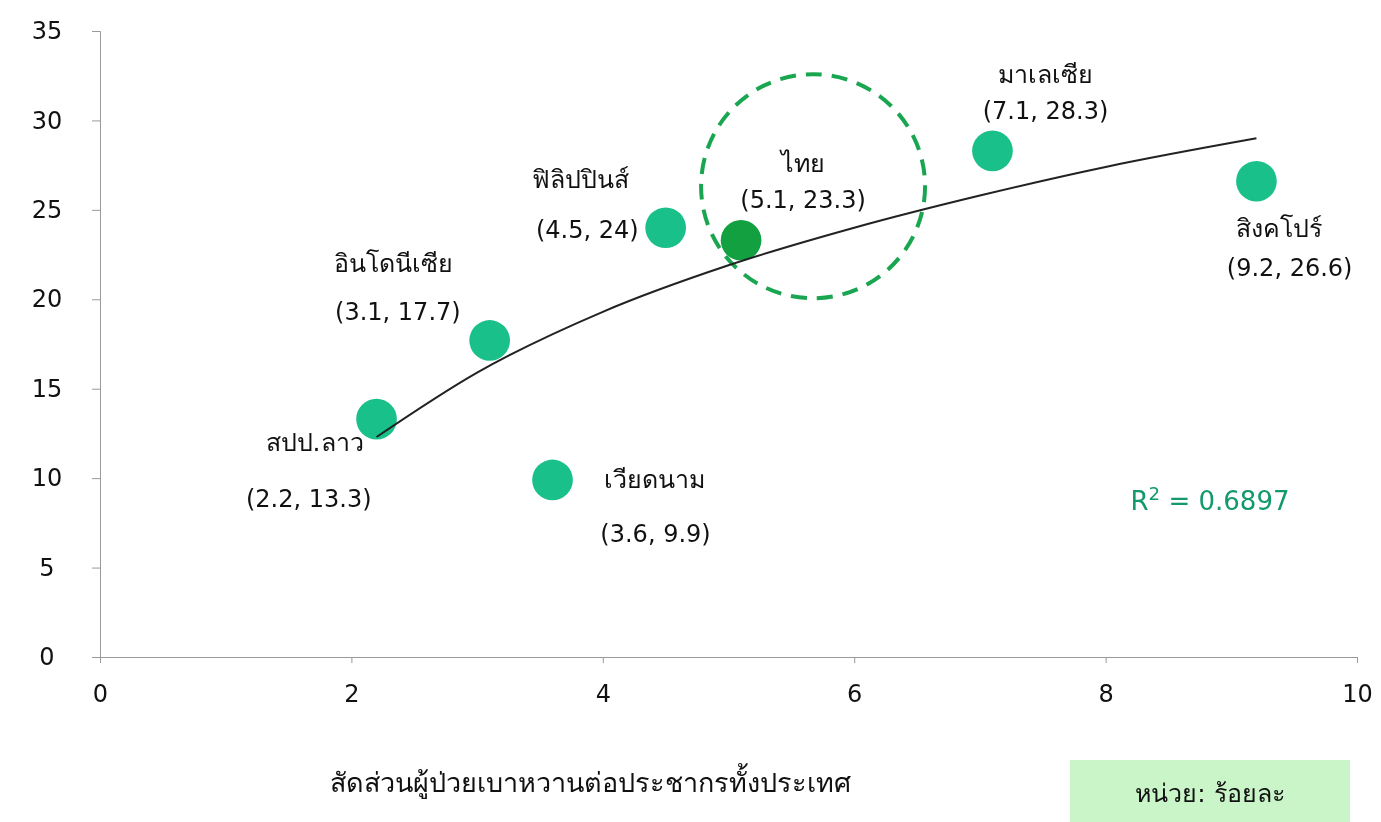  What do you see at coordinates (47, 299) in the screenshot?
I see `y-tick-label: 20` at bounding box center [47, 299].